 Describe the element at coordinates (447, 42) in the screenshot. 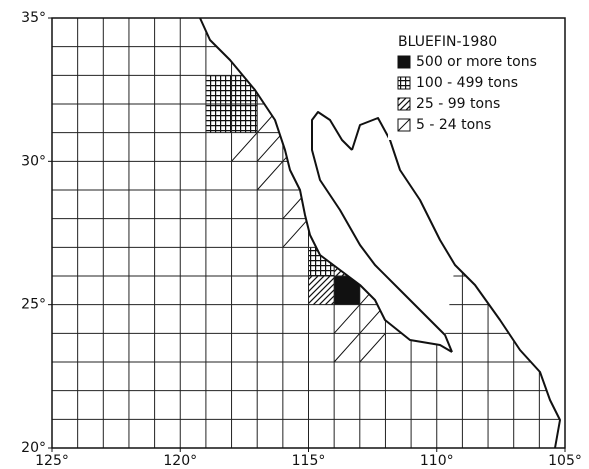

I see `legend-title: BLUEFIN-1980` at that location.